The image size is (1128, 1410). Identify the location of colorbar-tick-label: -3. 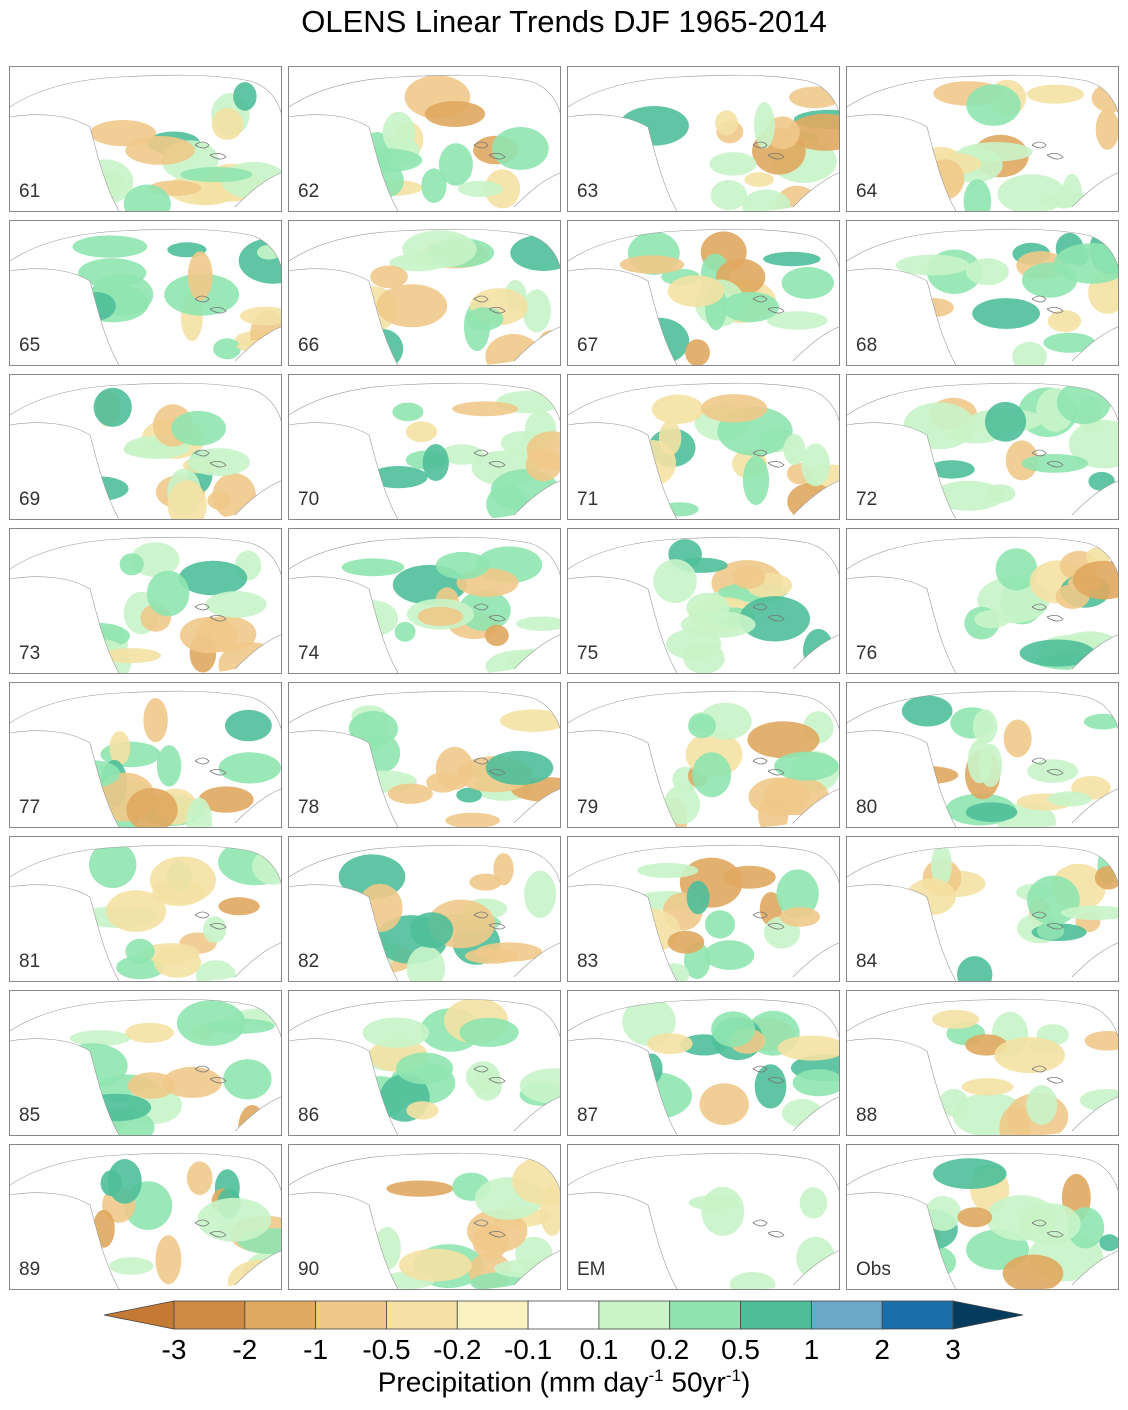
(174, 1349).